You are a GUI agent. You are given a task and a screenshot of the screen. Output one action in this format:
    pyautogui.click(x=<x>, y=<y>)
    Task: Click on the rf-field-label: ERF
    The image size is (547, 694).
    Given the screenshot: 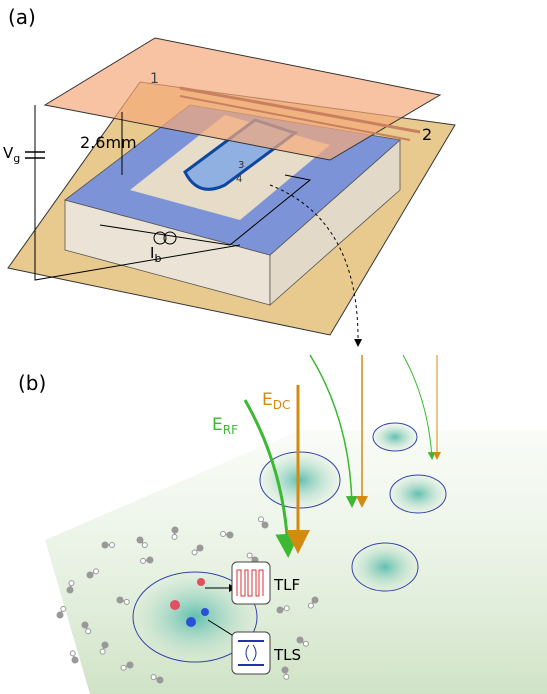 What is the action you would take?
    pyautogui.click(x=225, y=426)
    